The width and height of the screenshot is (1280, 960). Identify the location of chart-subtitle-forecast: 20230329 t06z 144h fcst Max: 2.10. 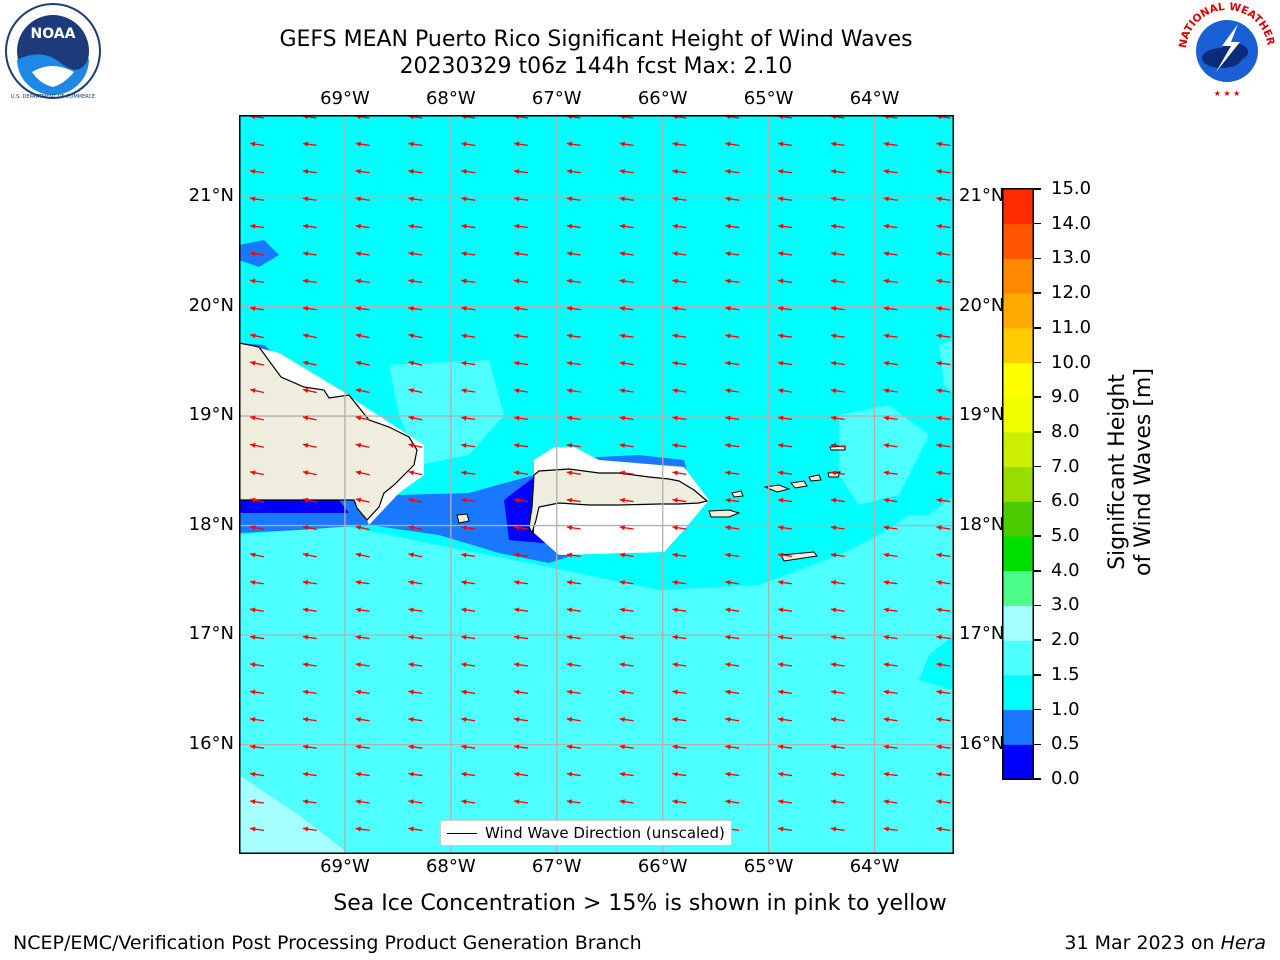
(596, 66).